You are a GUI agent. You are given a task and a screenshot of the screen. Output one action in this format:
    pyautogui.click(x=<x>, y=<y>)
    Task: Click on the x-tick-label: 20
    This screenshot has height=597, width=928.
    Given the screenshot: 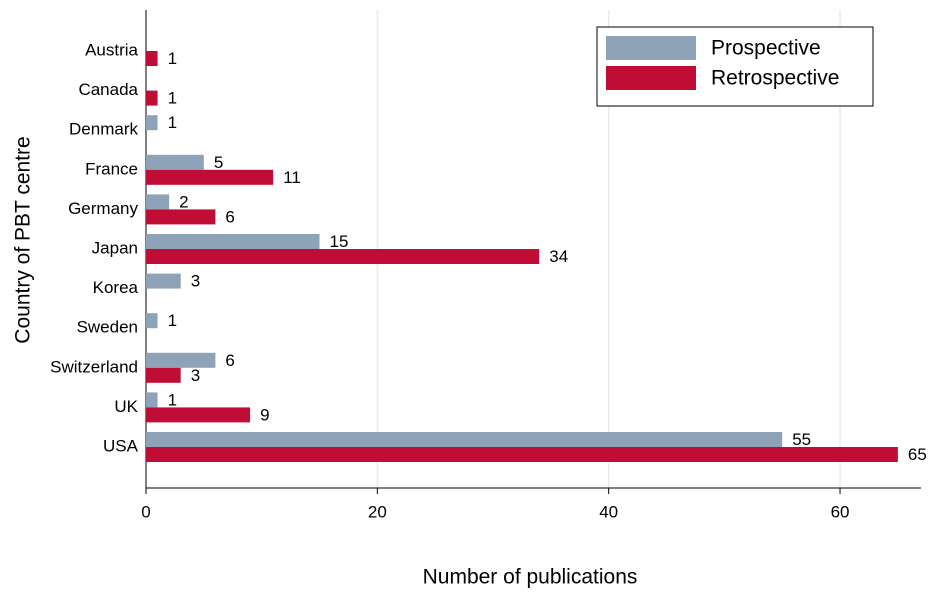 What is the action you would take?
    pyautogui.click(x=377, y=511)
    